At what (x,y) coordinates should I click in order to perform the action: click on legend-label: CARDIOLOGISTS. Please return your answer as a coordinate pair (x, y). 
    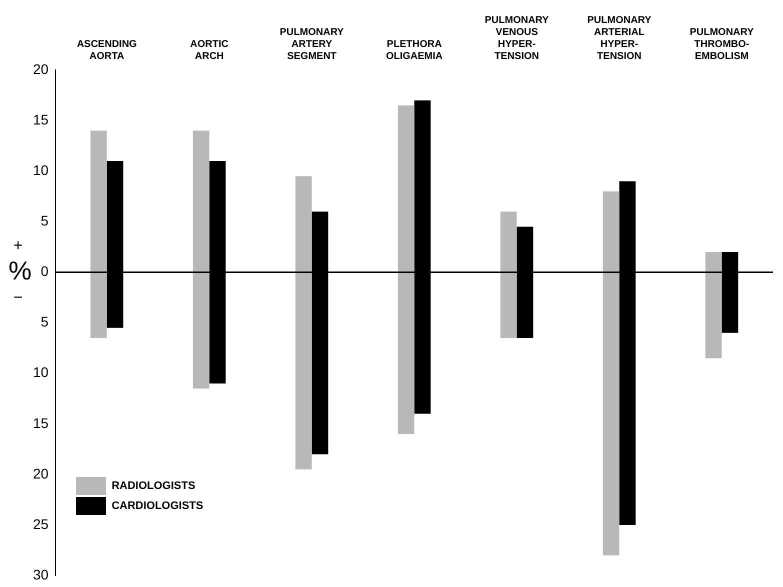
    Looking at the image, I should click on (158, 506).